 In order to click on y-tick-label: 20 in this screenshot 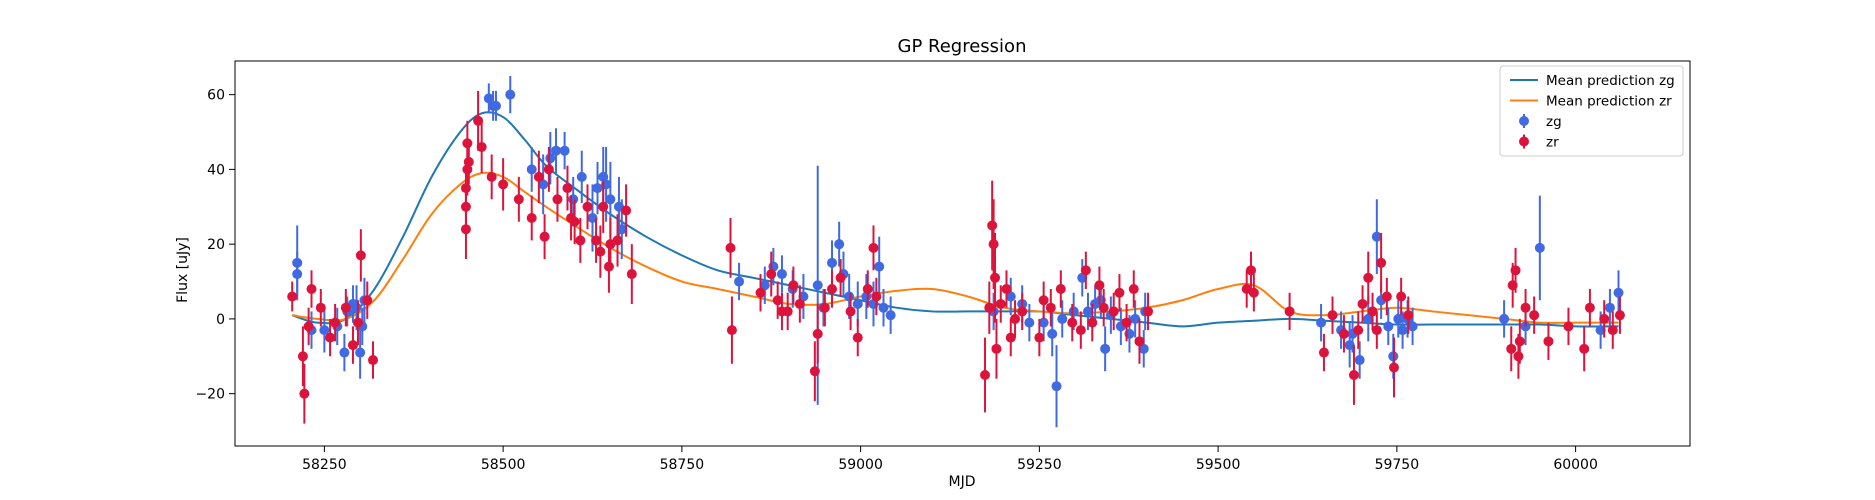, I will do `click(216, 245)`.